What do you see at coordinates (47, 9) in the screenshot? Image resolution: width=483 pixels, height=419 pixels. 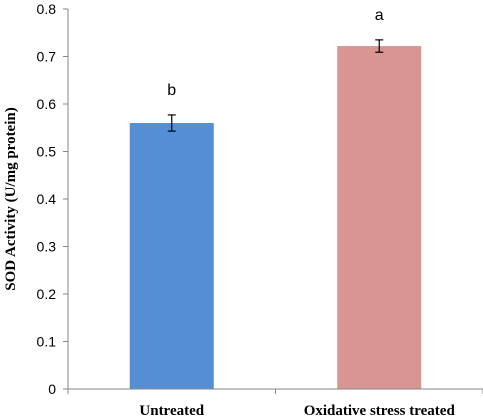 I see `y-tick-label: 0.8` at bounding box center [47, 9].